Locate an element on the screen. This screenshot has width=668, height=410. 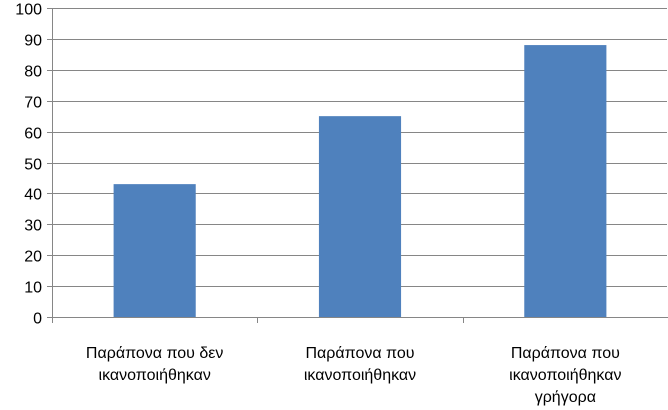
y-tick-label: 10 is located at coordinates (33, 288).